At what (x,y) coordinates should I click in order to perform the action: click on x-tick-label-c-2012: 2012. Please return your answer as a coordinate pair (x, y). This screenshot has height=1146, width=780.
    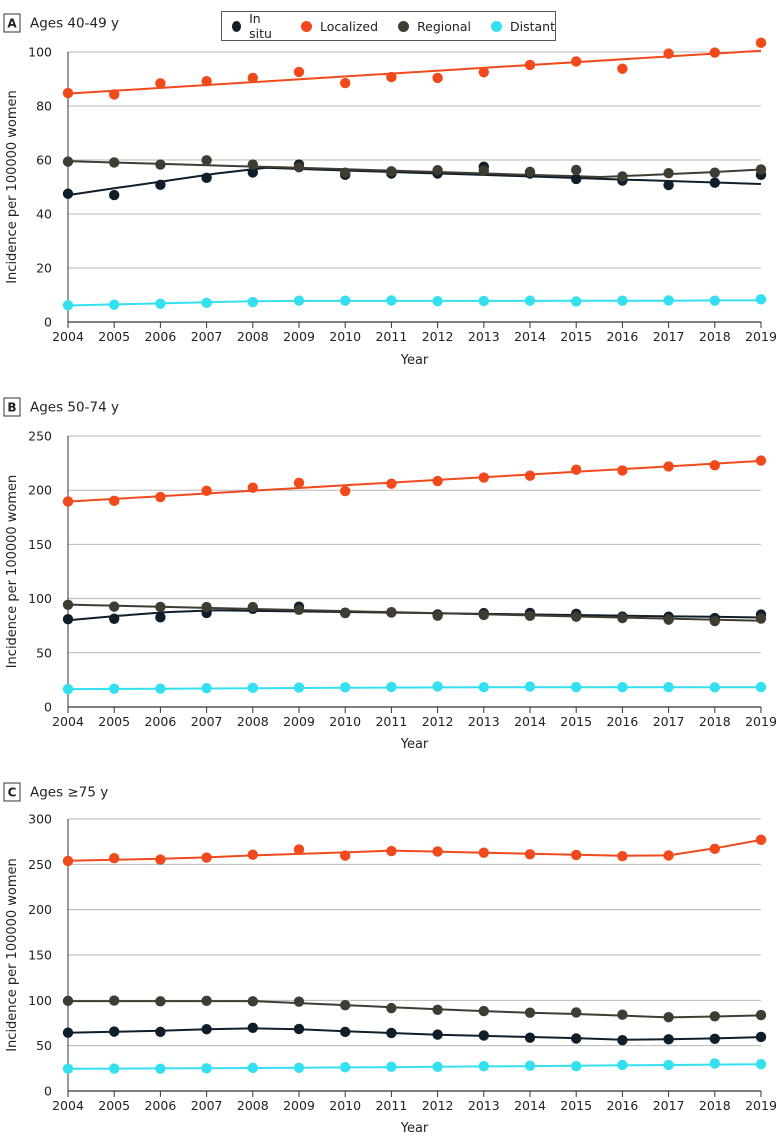
    Looking at the image, I should click on (438, 1105).